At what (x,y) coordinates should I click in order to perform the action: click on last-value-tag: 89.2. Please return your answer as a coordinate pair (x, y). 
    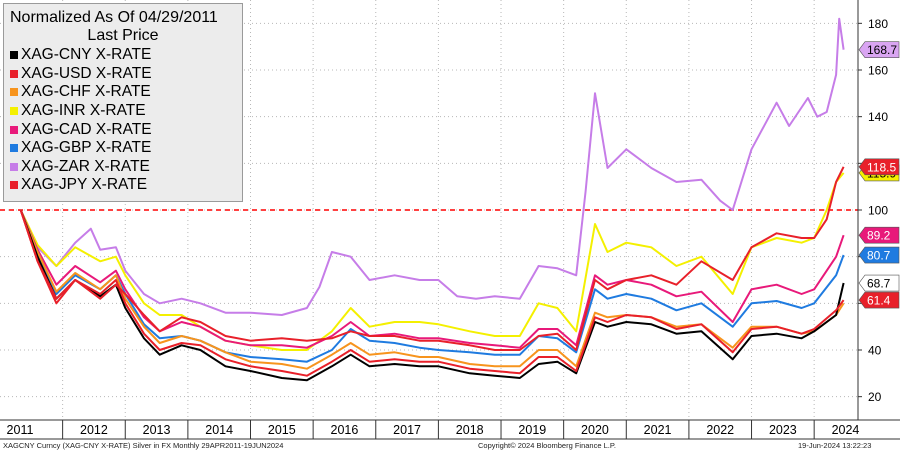
    Looking at the image, I should click on (879, 235).